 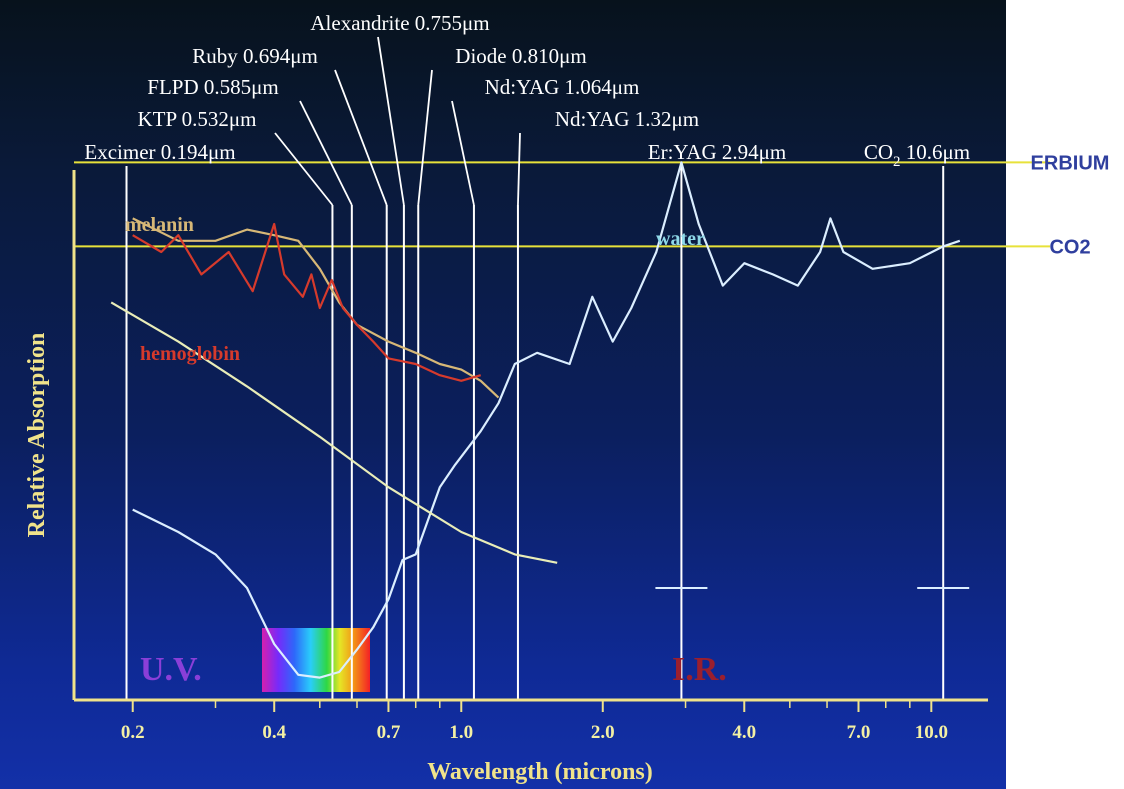 I want to click on laser-label-suffix: 10.6μm, so click(x=936, y=152).